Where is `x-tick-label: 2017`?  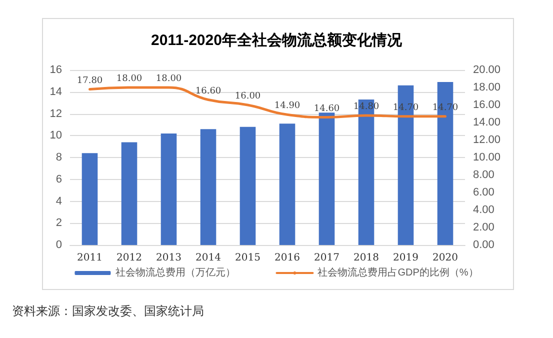
x-tick-label: 2017 is located at coordinates (327, 258).